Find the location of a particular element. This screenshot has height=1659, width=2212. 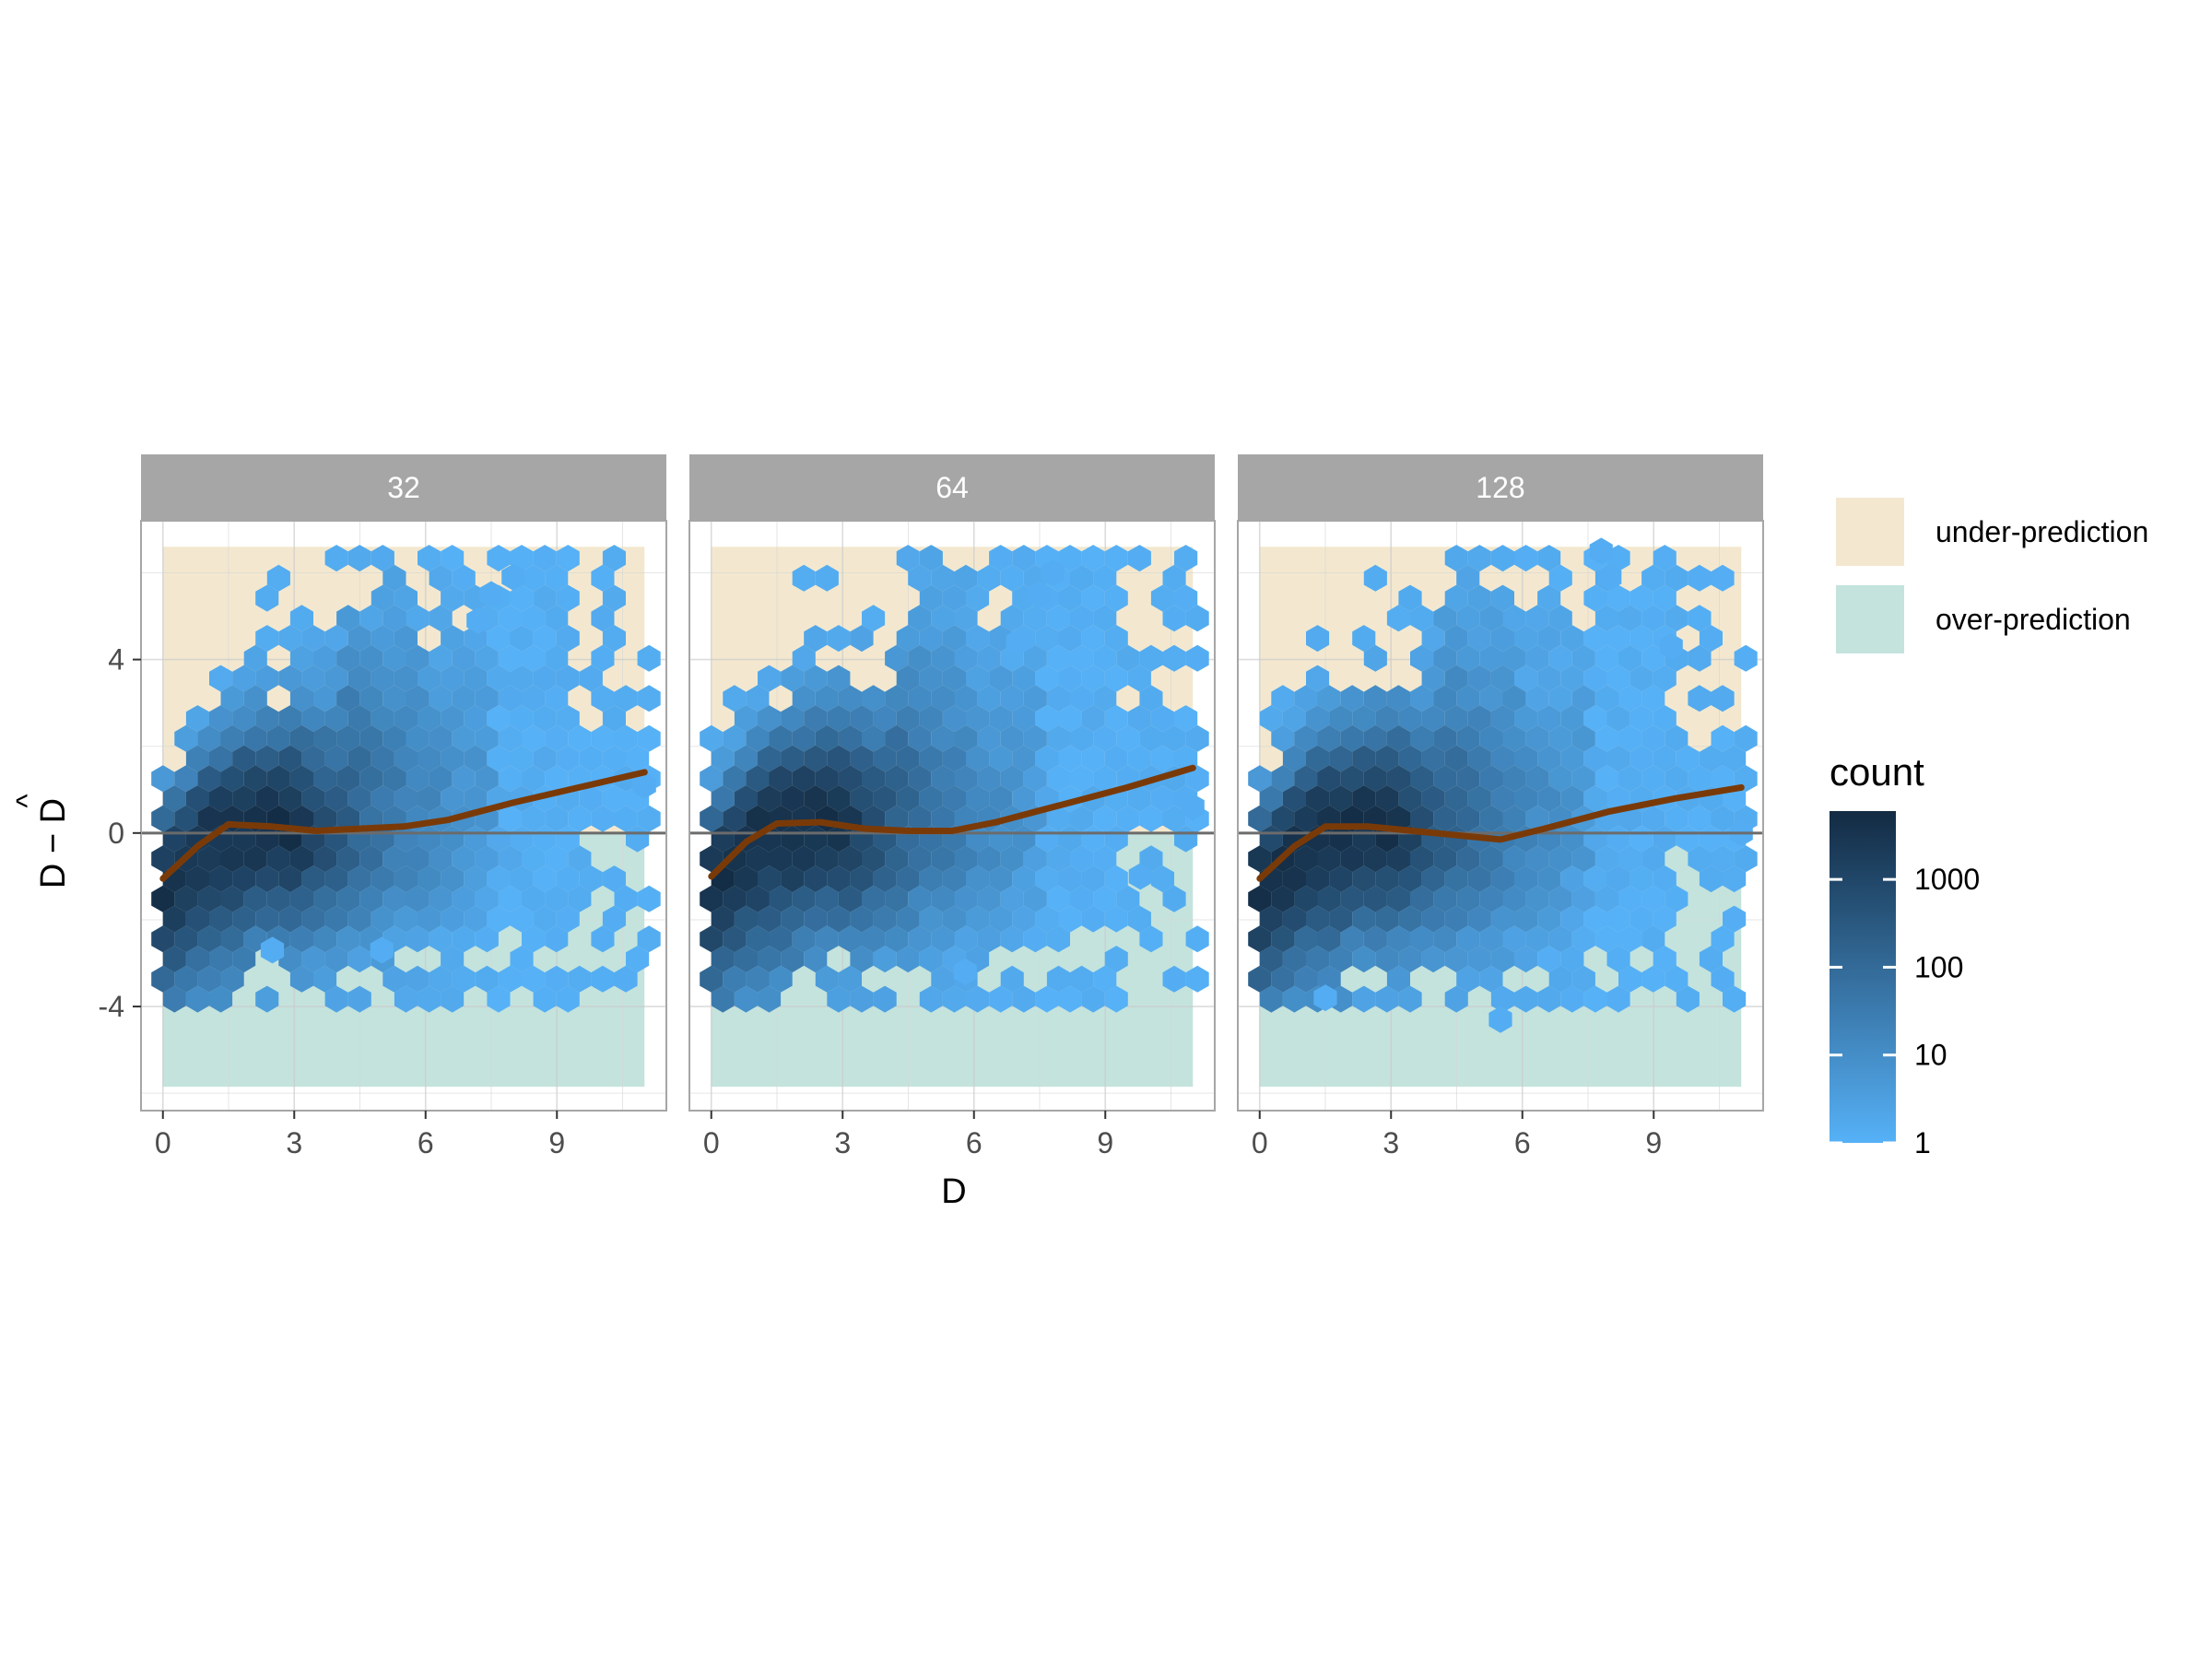

trend-line is located at coordinates (403, 825).